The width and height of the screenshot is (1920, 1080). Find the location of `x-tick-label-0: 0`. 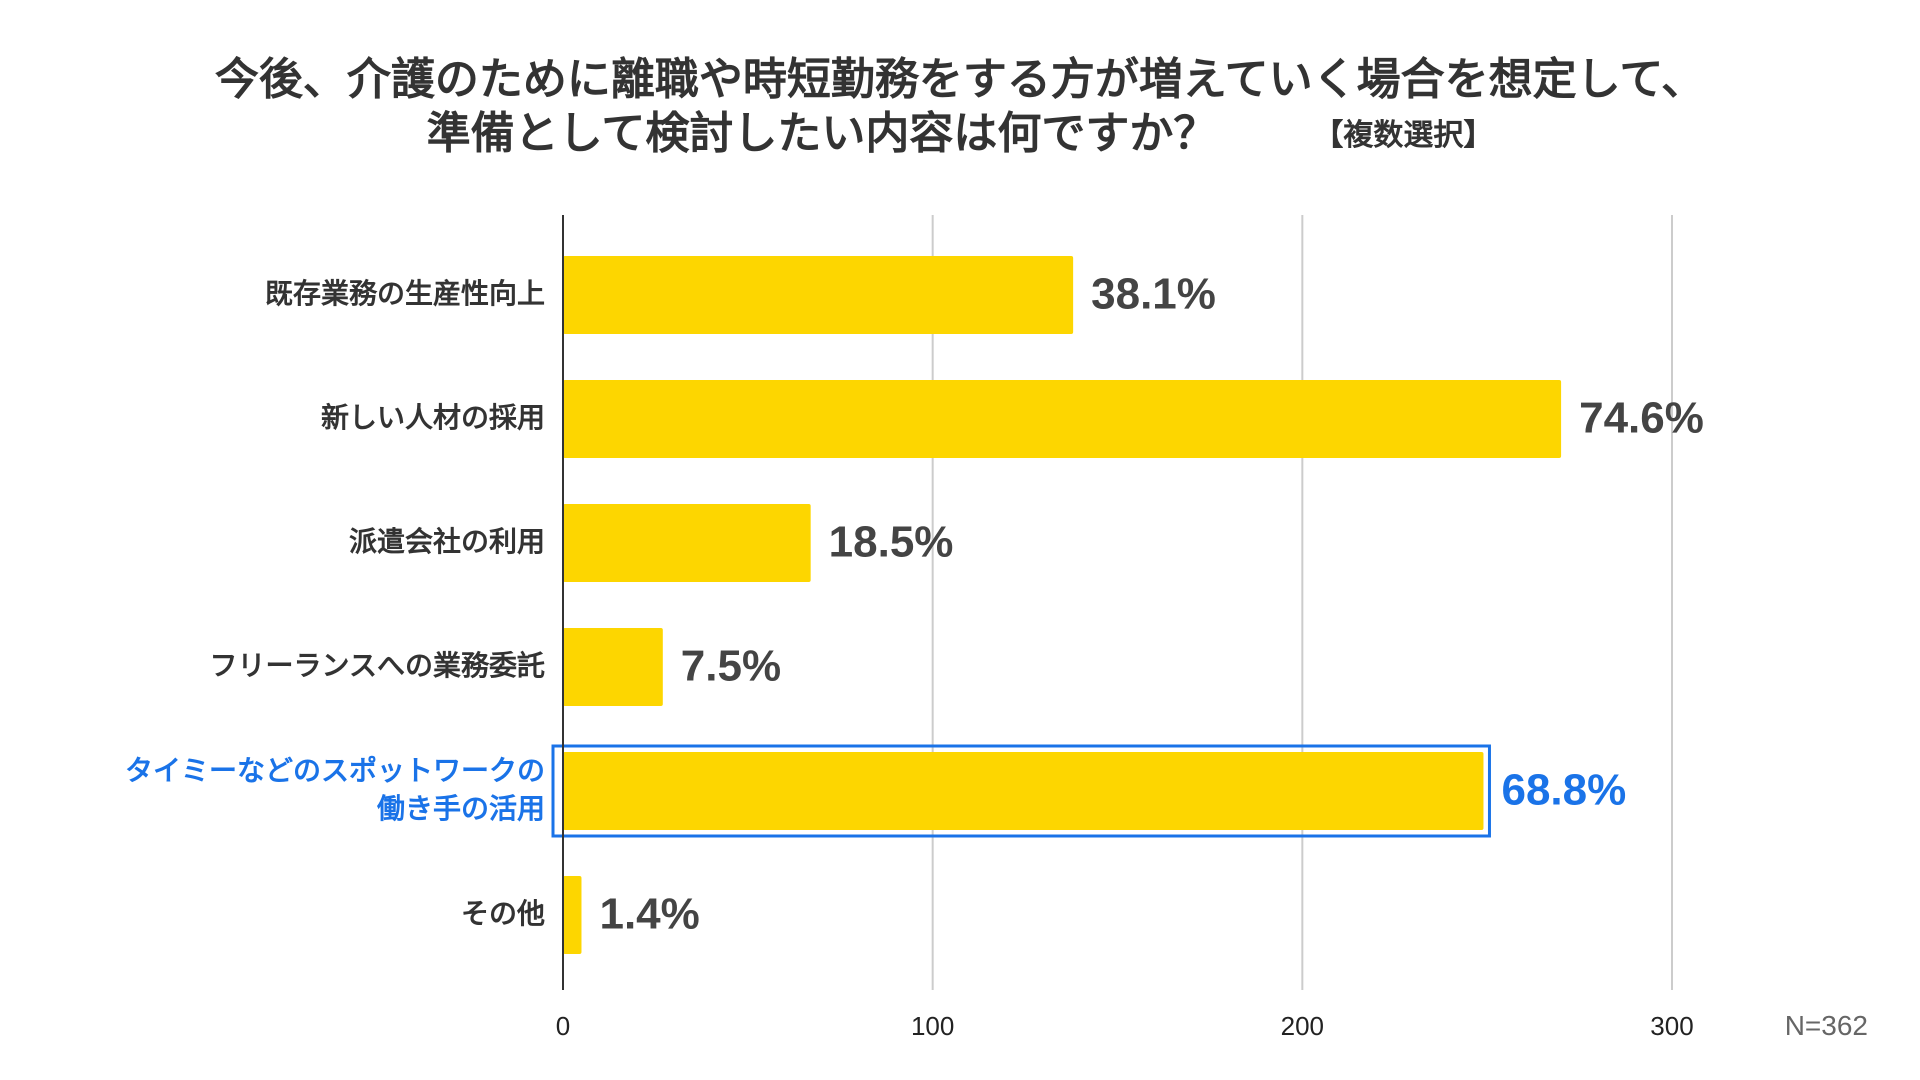

x-tick-label-0: 0 is located at coordinates (563, 1026).